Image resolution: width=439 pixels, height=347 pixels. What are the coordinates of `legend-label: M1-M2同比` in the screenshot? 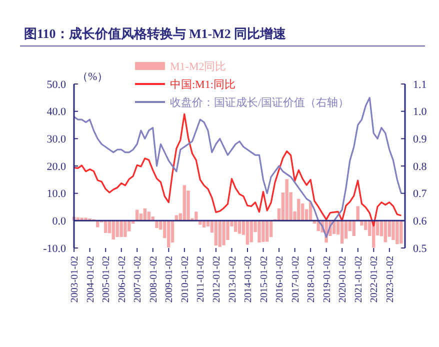 It's located at (198, 66).